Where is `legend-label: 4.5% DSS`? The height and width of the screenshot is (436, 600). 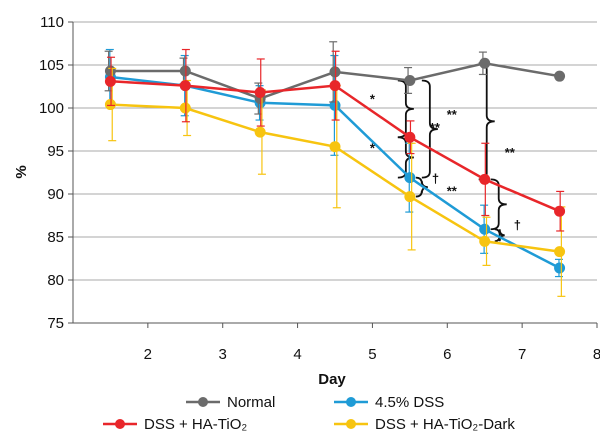
legend-label: 4.5% DSS is located at coordinates (409, 402).